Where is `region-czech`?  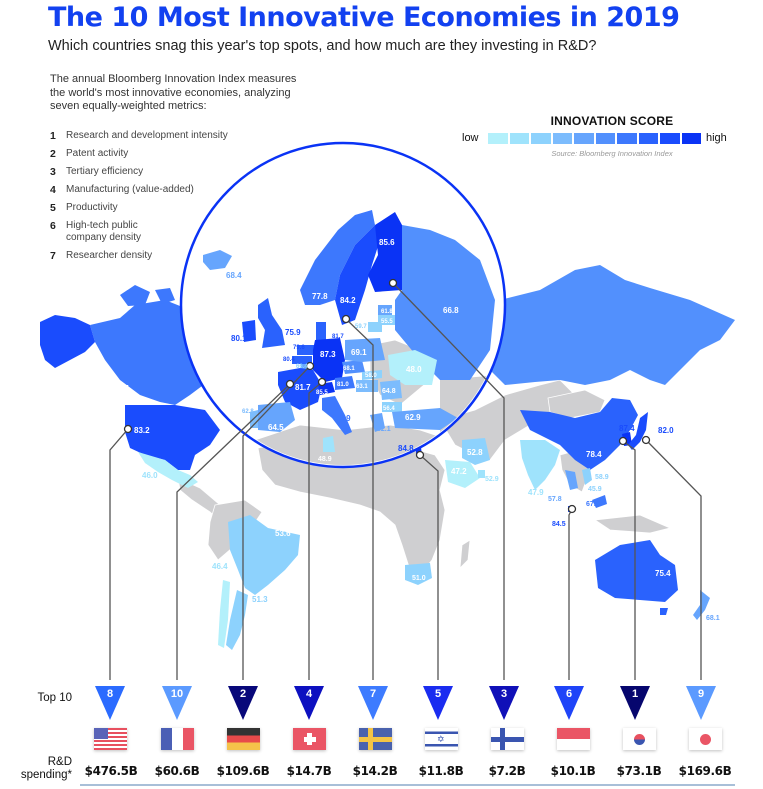 region-czech is located at coordinates (353, 367).